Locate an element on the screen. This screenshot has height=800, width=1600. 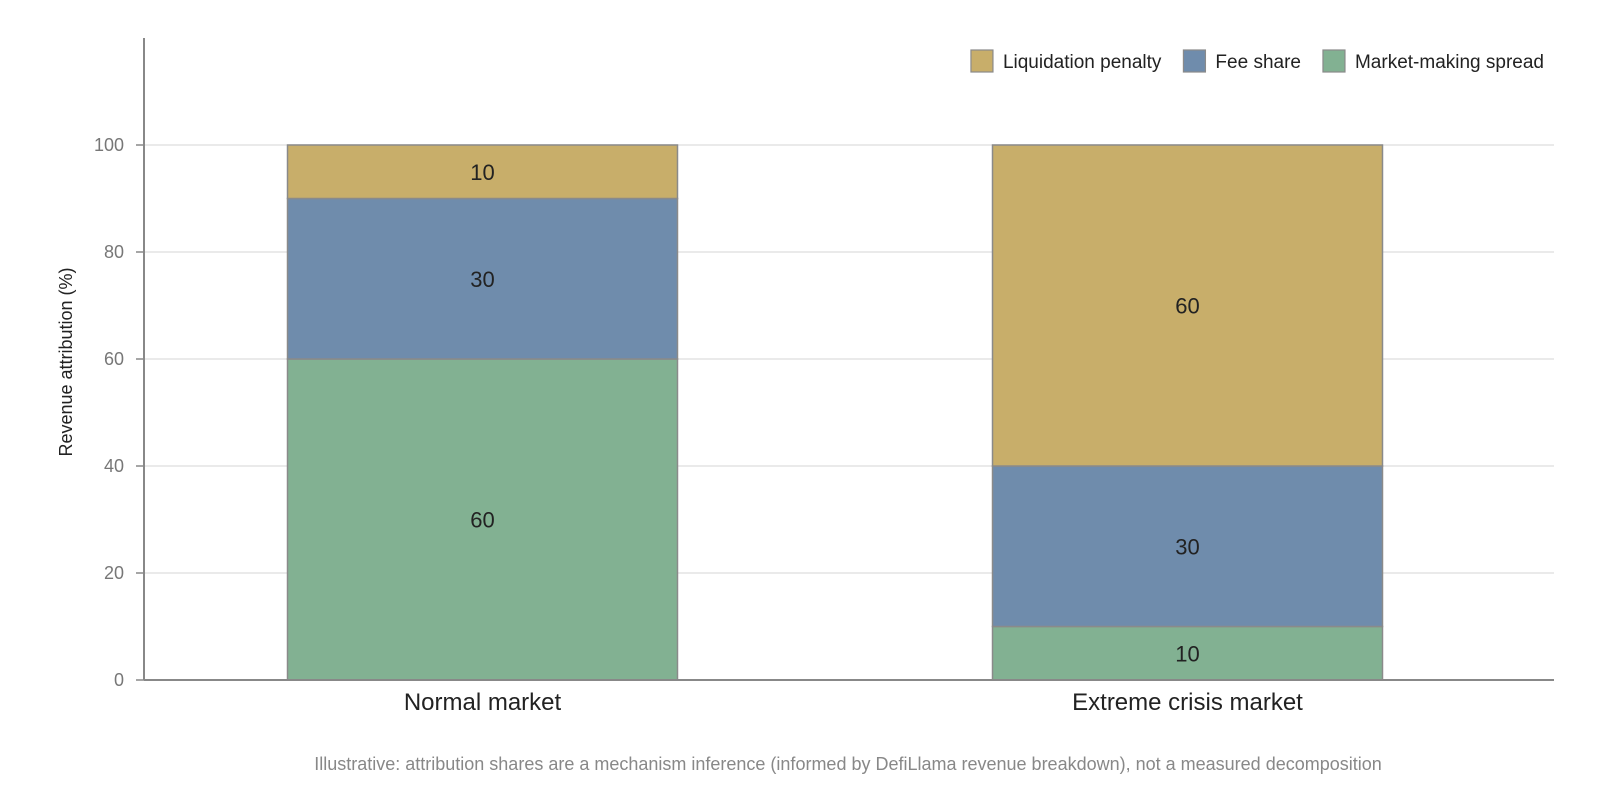
y-tick-label: 40 is located at coordinates (114, 466).